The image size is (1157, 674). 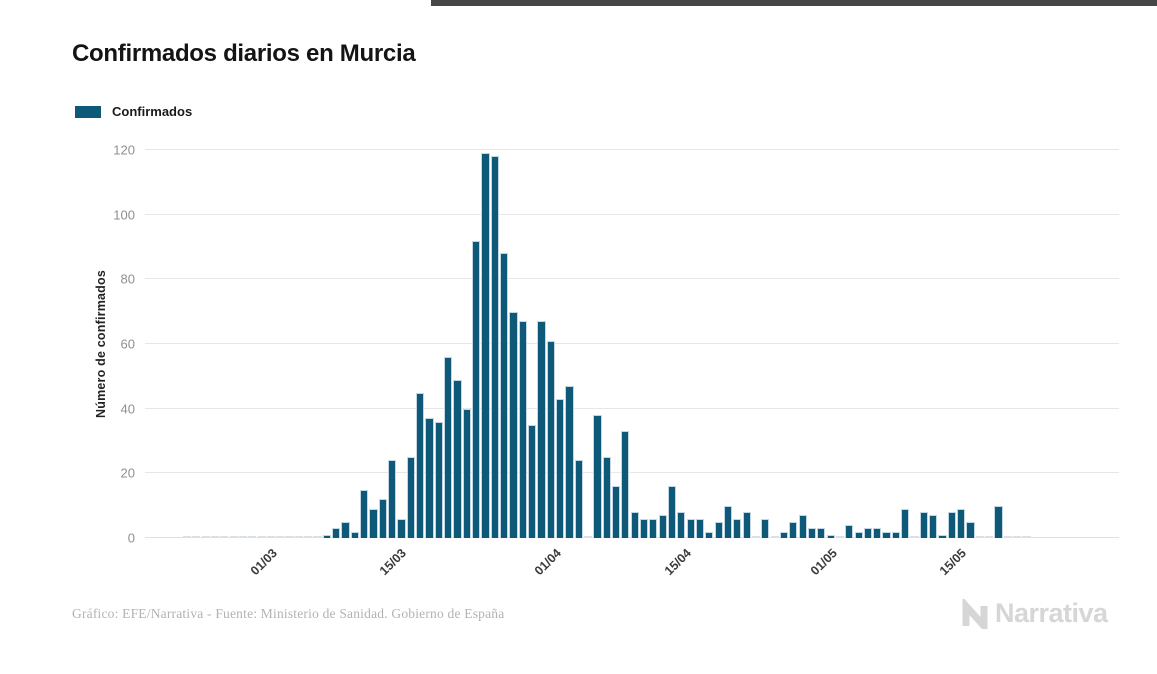 What do you see at coordinates (127, 279) in the screenshot?
I see `y-axis-tick-label: 80` at bounding box center [127, 279].